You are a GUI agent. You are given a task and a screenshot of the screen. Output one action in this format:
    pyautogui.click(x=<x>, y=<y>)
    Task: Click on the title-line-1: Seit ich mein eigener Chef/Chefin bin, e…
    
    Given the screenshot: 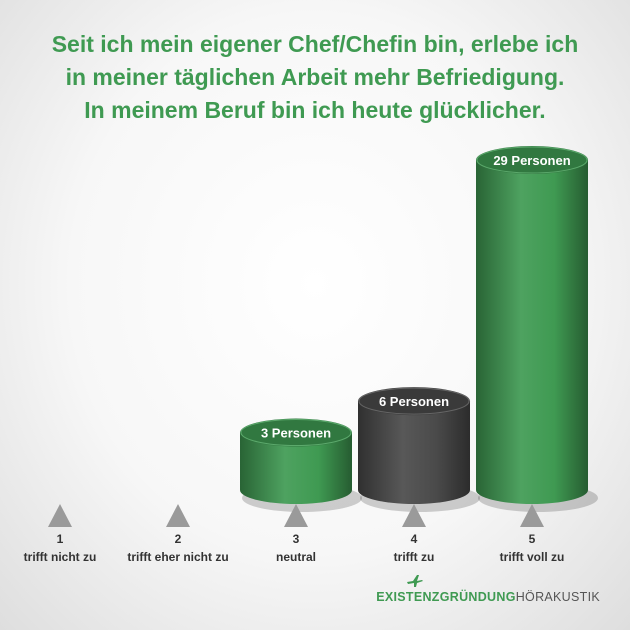 What is the action you would take?
    pyautogui.click(x=315, y=44)
    